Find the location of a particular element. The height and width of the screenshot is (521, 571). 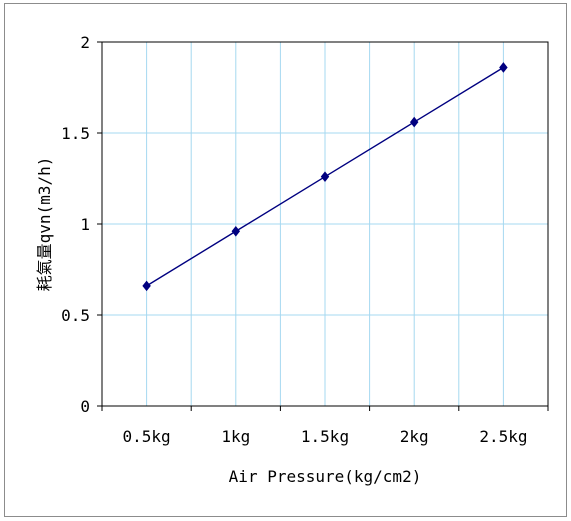

y-tick-label: 2 is located at coordinates (85, 42).